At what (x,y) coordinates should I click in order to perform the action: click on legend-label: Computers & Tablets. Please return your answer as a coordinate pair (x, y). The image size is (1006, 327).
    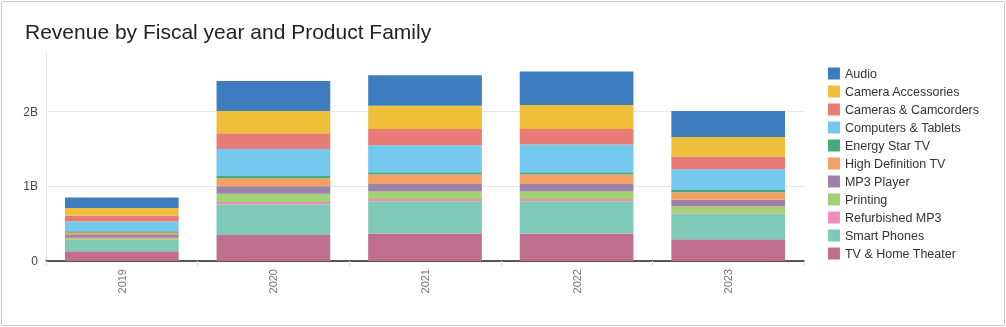
    Looking at the image, I should click on (902, 127).